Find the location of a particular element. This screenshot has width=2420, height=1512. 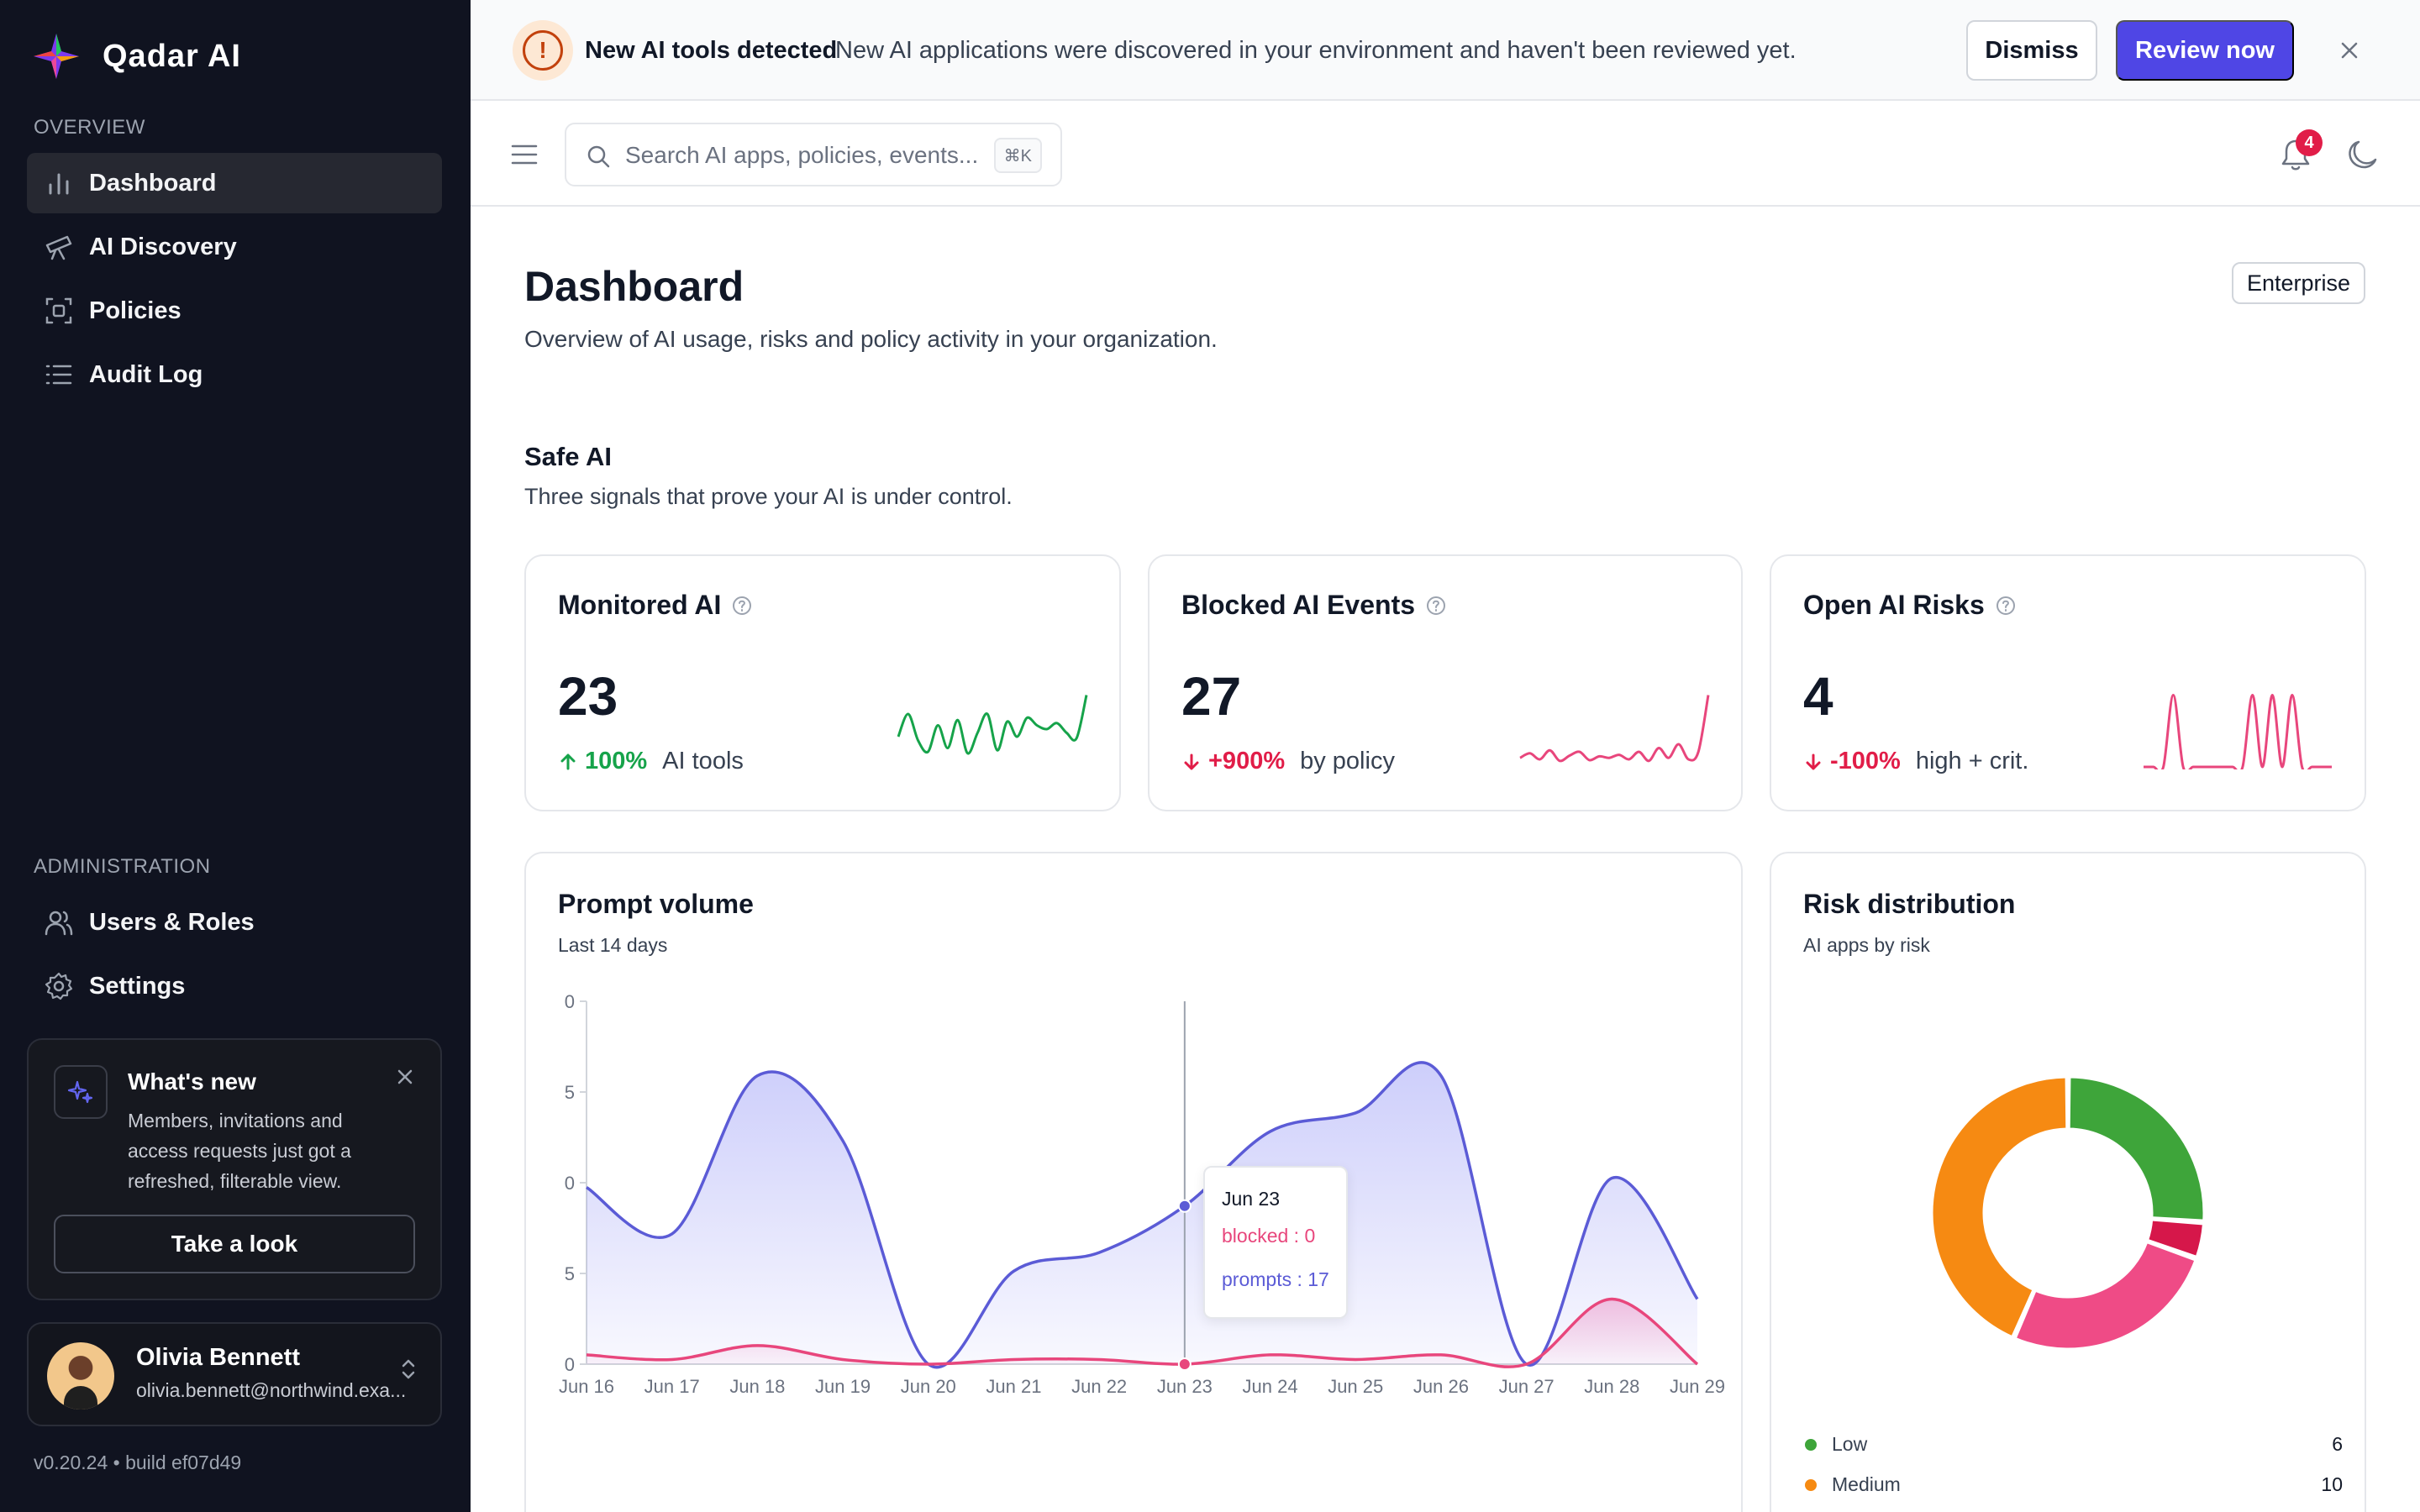

search-shortcut: ⌘K is located at coordinates (1018, 155).